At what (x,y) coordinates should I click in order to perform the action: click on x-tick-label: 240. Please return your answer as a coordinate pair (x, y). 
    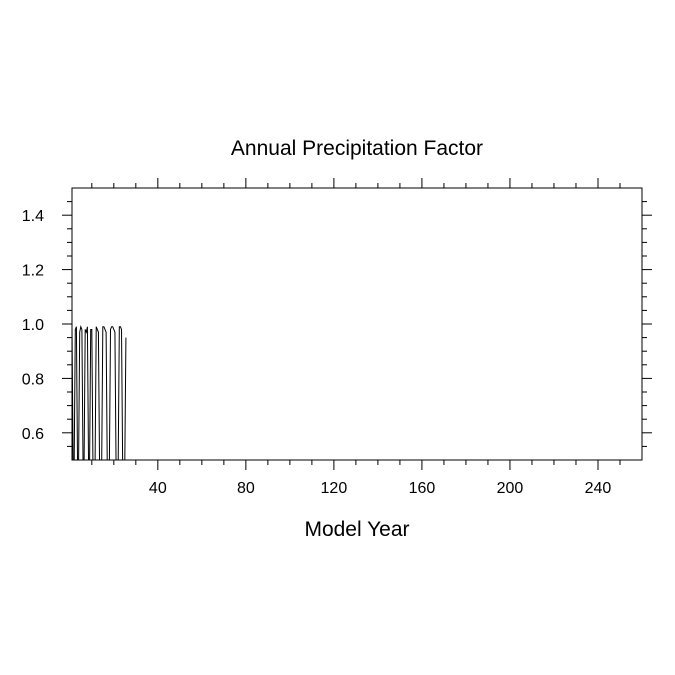
    Looking at the image, I should click on (598, 488).